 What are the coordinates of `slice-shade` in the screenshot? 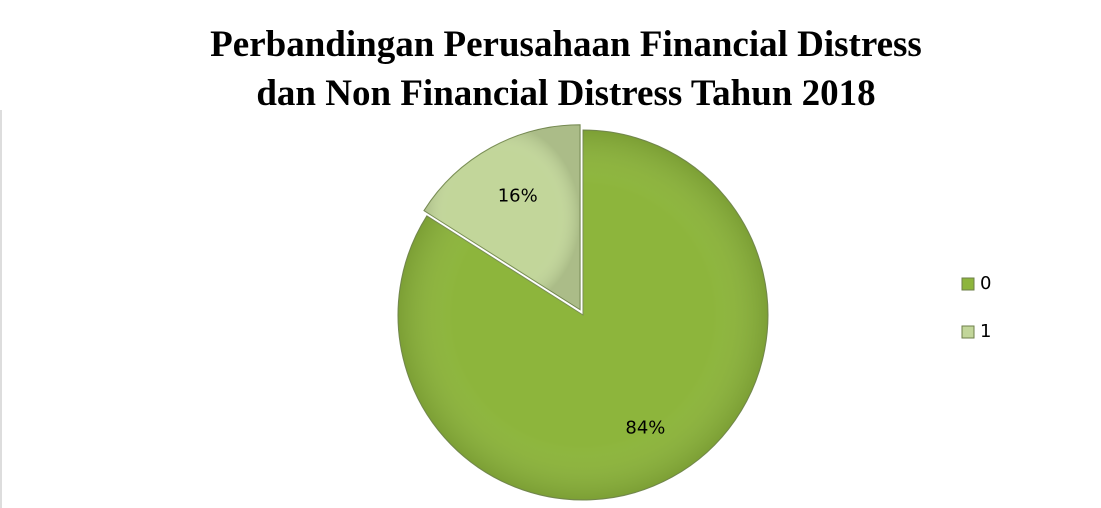 It's located at (502, 217).